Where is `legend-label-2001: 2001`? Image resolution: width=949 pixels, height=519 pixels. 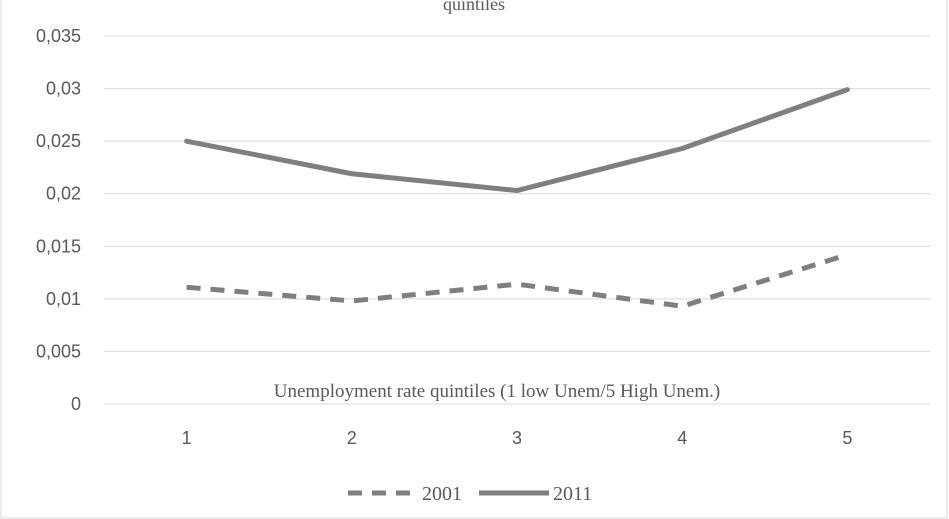
legend-label-2001: 2001 is located at coordinates (442, 494).